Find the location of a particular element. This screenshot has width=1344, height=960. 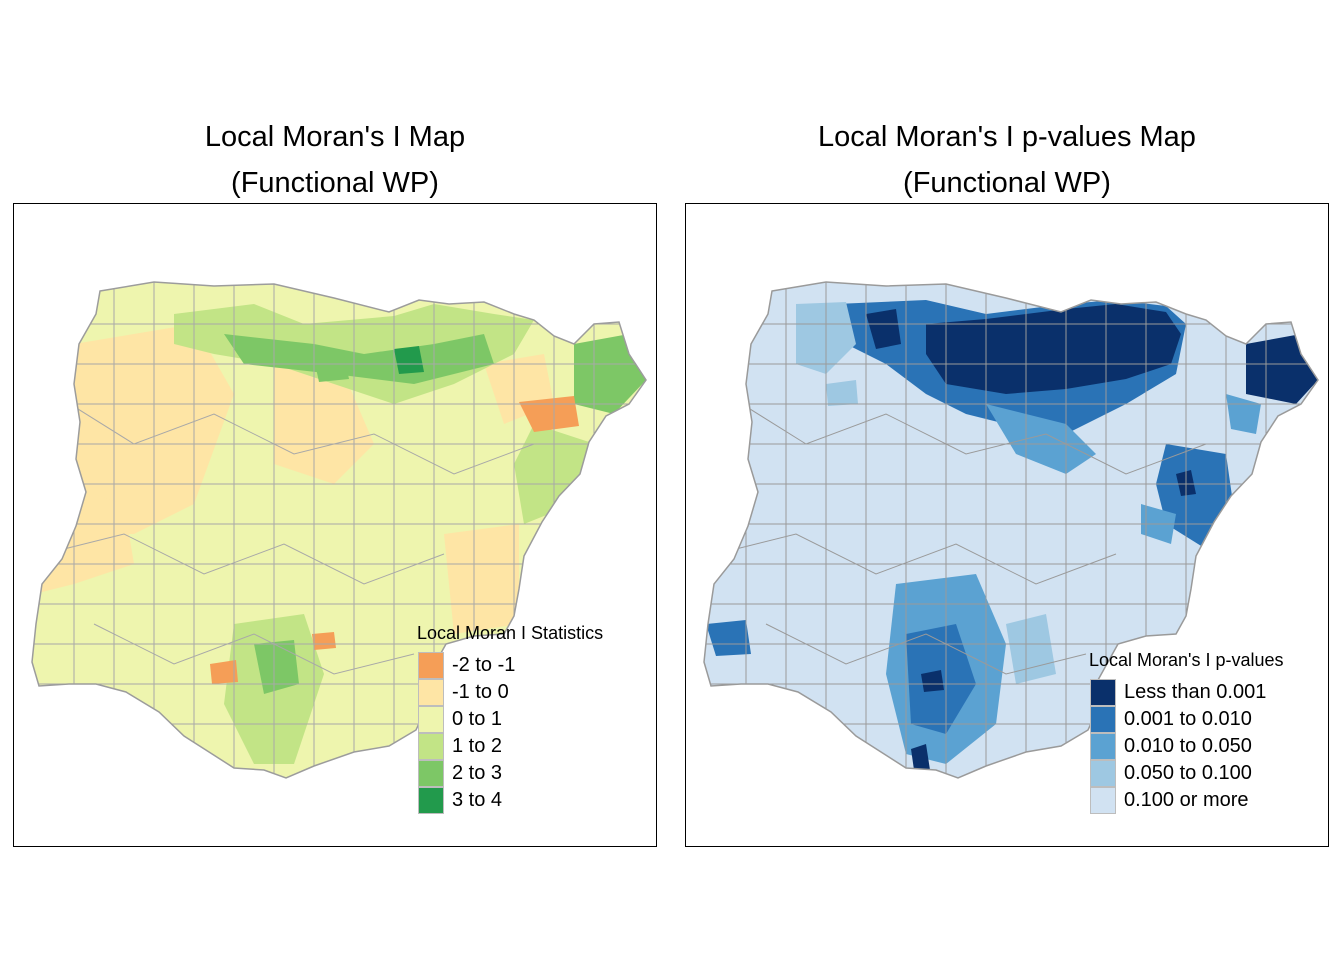

map2-legend-item: 0.010 to 0.050 is located at coordinates (1187, 746).